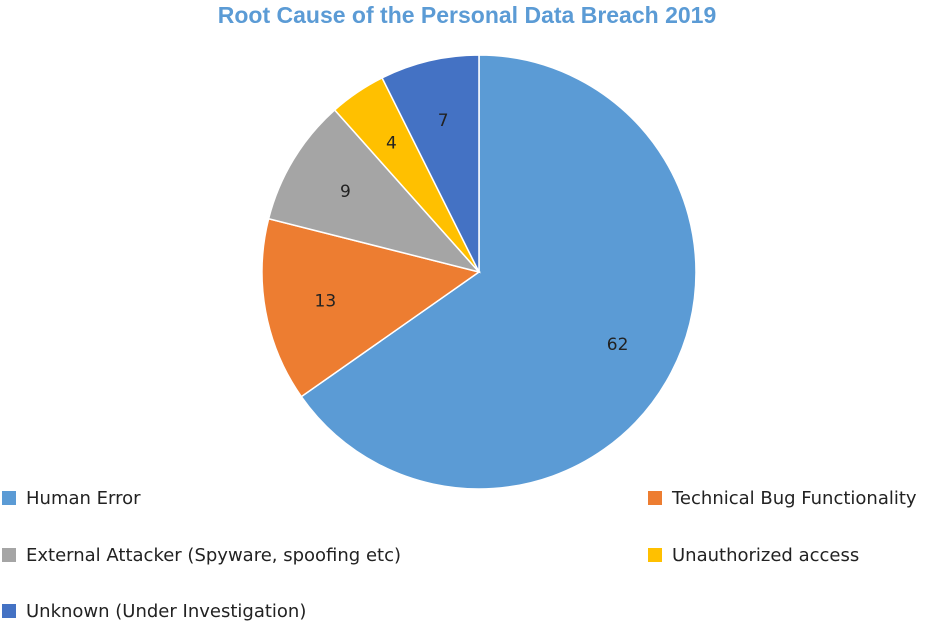 Image resolution: width=934 pixels, height=625 pixels. What do you see at coordinates (326, 301) in the screenshot?
I see `data-label-technical-bug: 13` at bounding box center [326, 301].